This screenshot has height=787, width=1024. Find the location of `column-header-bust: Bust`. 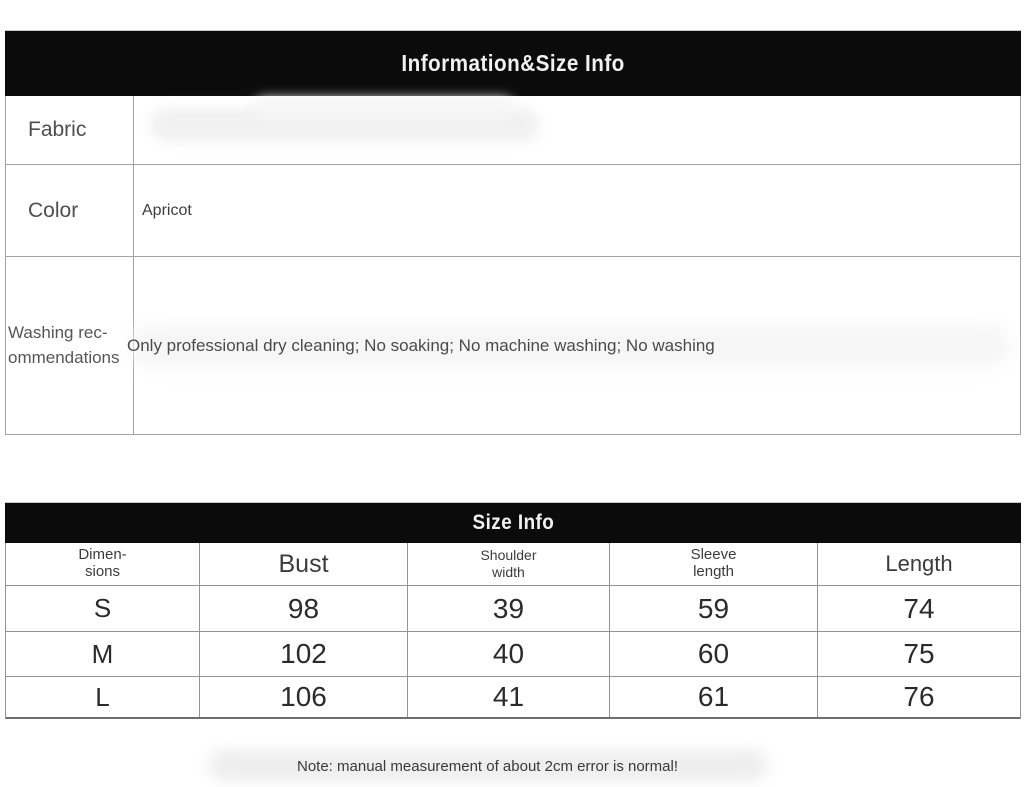

column-header-bust: Bust is located at coordinates (304, 564).